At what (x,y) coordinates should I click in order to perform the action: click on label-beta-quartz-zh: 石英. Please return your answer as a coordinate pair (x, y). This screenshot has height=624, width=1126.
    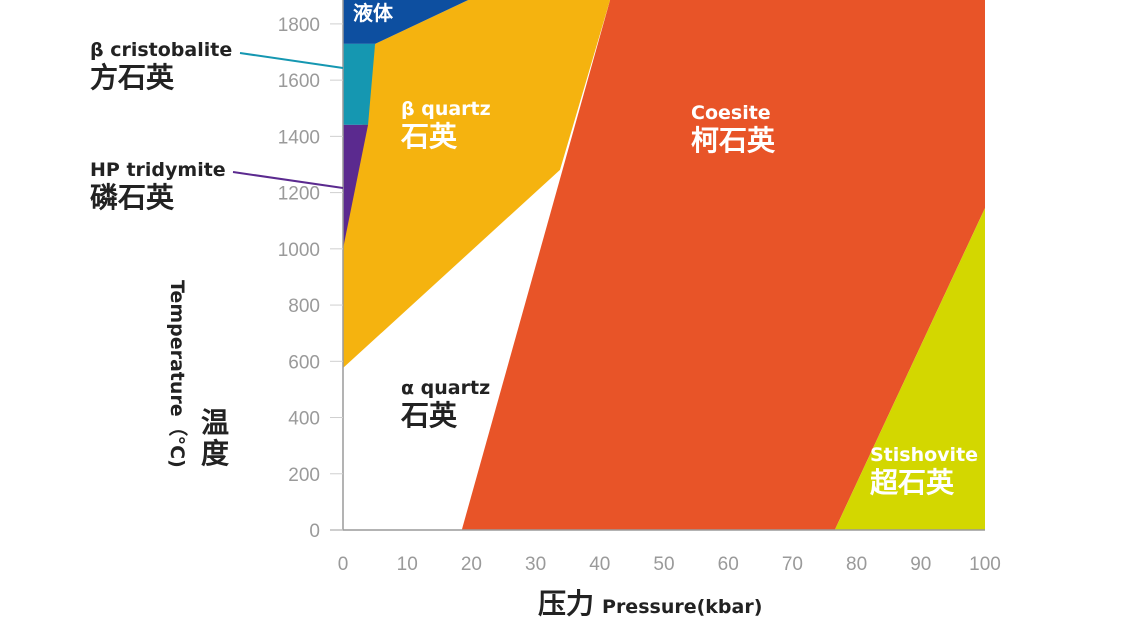
    Looking at the image, I should click on (429, 136).